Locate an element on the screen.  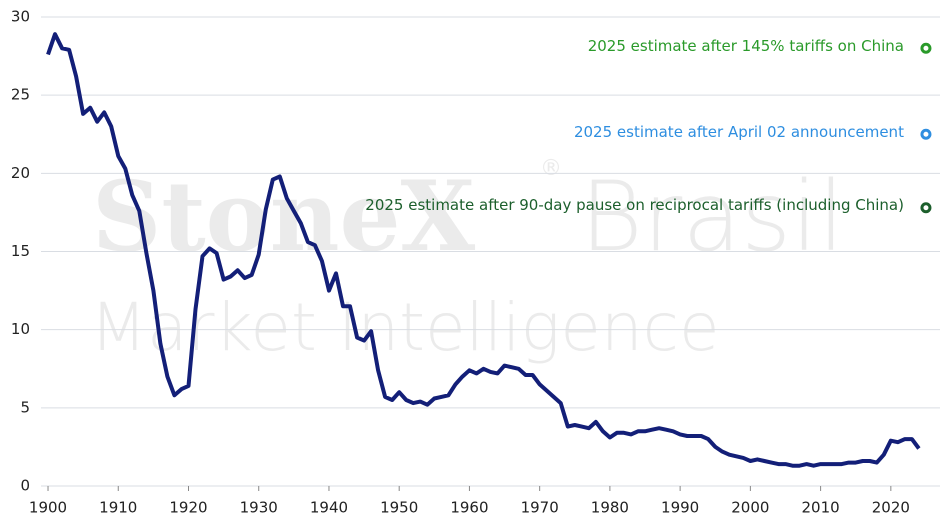
x-tick-label: 1910 is located at coordinates (118, 508).